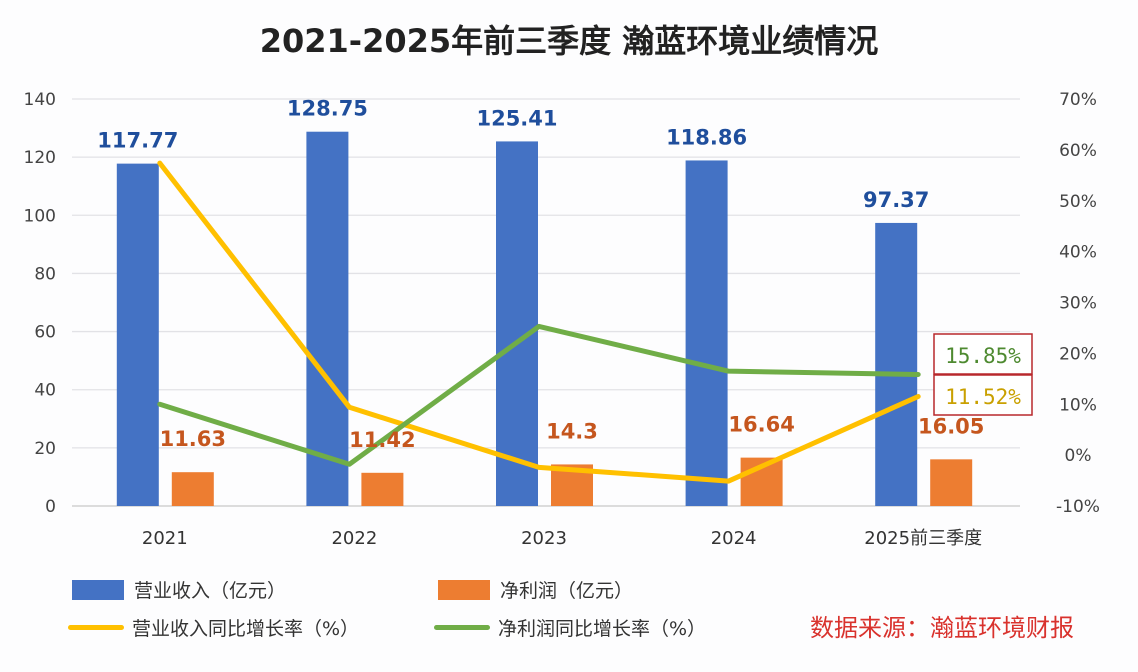 The image size is (1138, 672). I want to click on profit-data-label: 16.64, so click(761, 425).